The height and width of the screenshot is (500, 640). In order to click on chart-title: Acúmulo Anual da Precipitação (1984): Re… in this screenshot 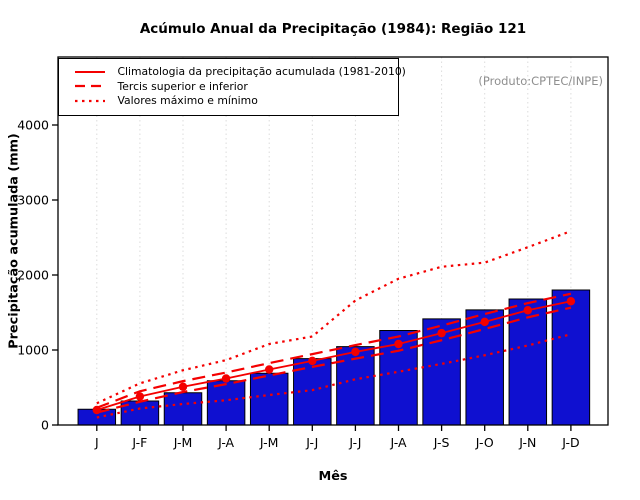, I will do `click(333, 29)`.